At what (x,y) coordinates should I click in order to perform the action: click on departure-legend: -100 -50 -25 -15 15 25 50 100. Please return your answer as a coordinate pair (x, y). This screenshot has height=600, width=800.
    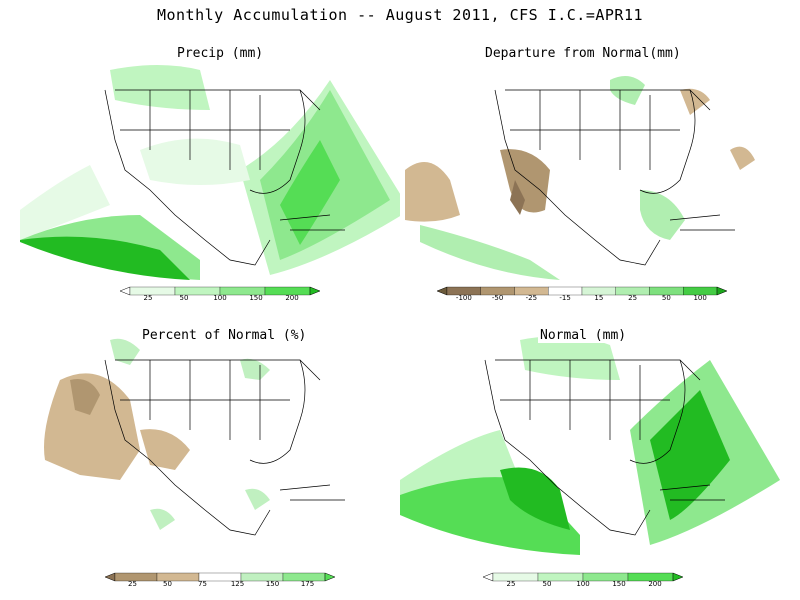
    Looking at the image, I should click on (582, 298).